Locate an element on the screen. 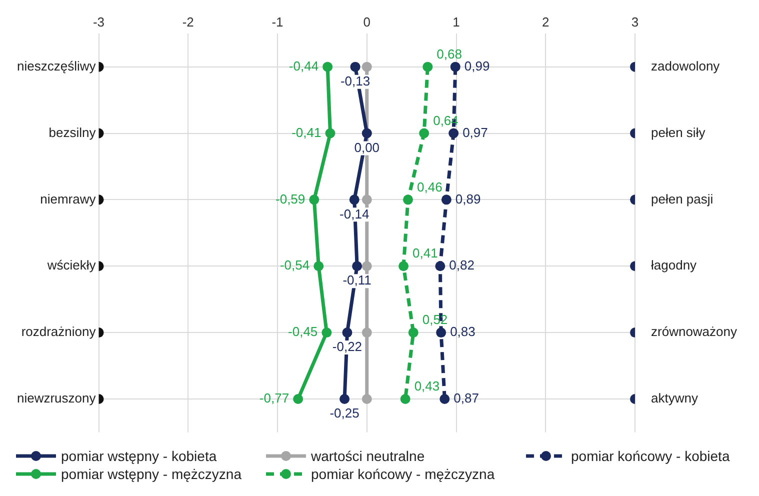 This screenshot has height=496, width=759. y2-tick-label: pełen pasji is located at coordinates (682, 198).